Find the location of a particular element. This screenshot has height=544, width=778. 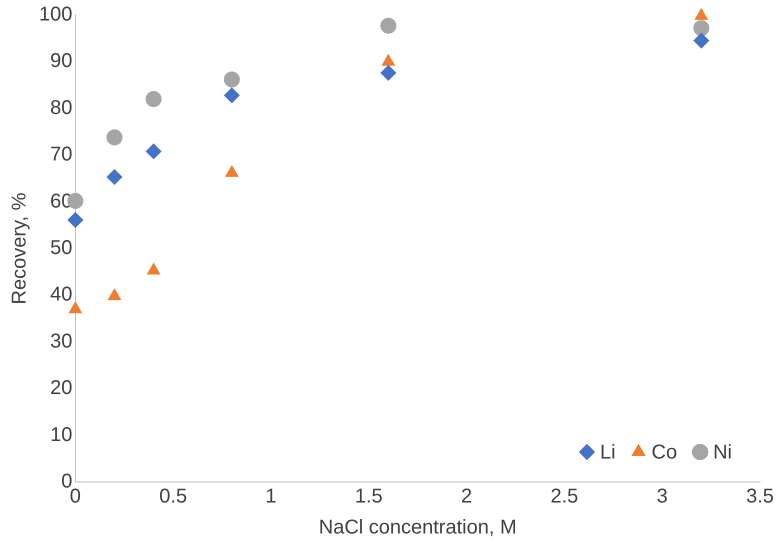

y-tick-label: 10 is located at coordinates (61, 435).